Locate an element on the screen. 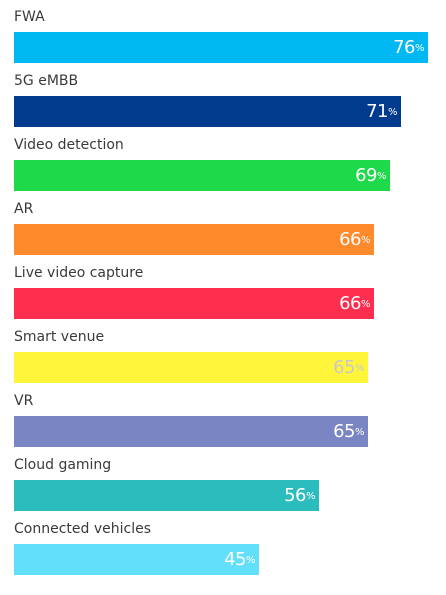 This screenshot has height=595, width=446. category-label: 5G eMBB is located at coordinates (46, 81).